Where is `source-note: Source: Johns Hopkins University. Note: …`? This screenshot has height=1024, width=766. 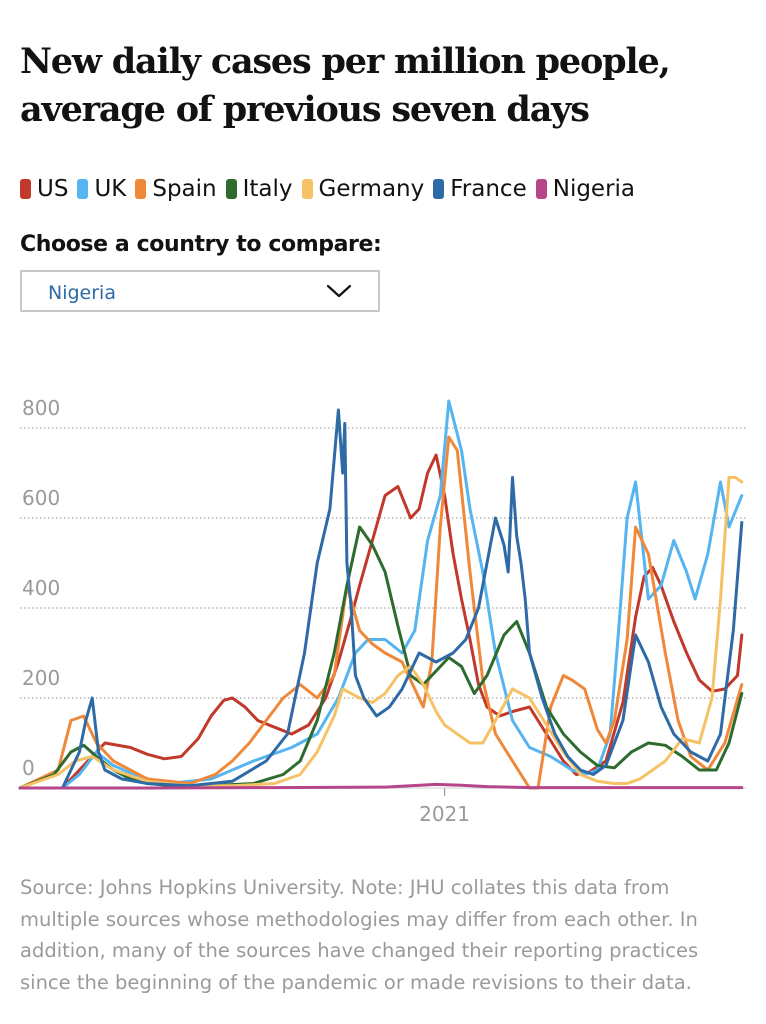
source-note: Source: Johns Hopkins University. Note: … is located at coordinates (359, 935).